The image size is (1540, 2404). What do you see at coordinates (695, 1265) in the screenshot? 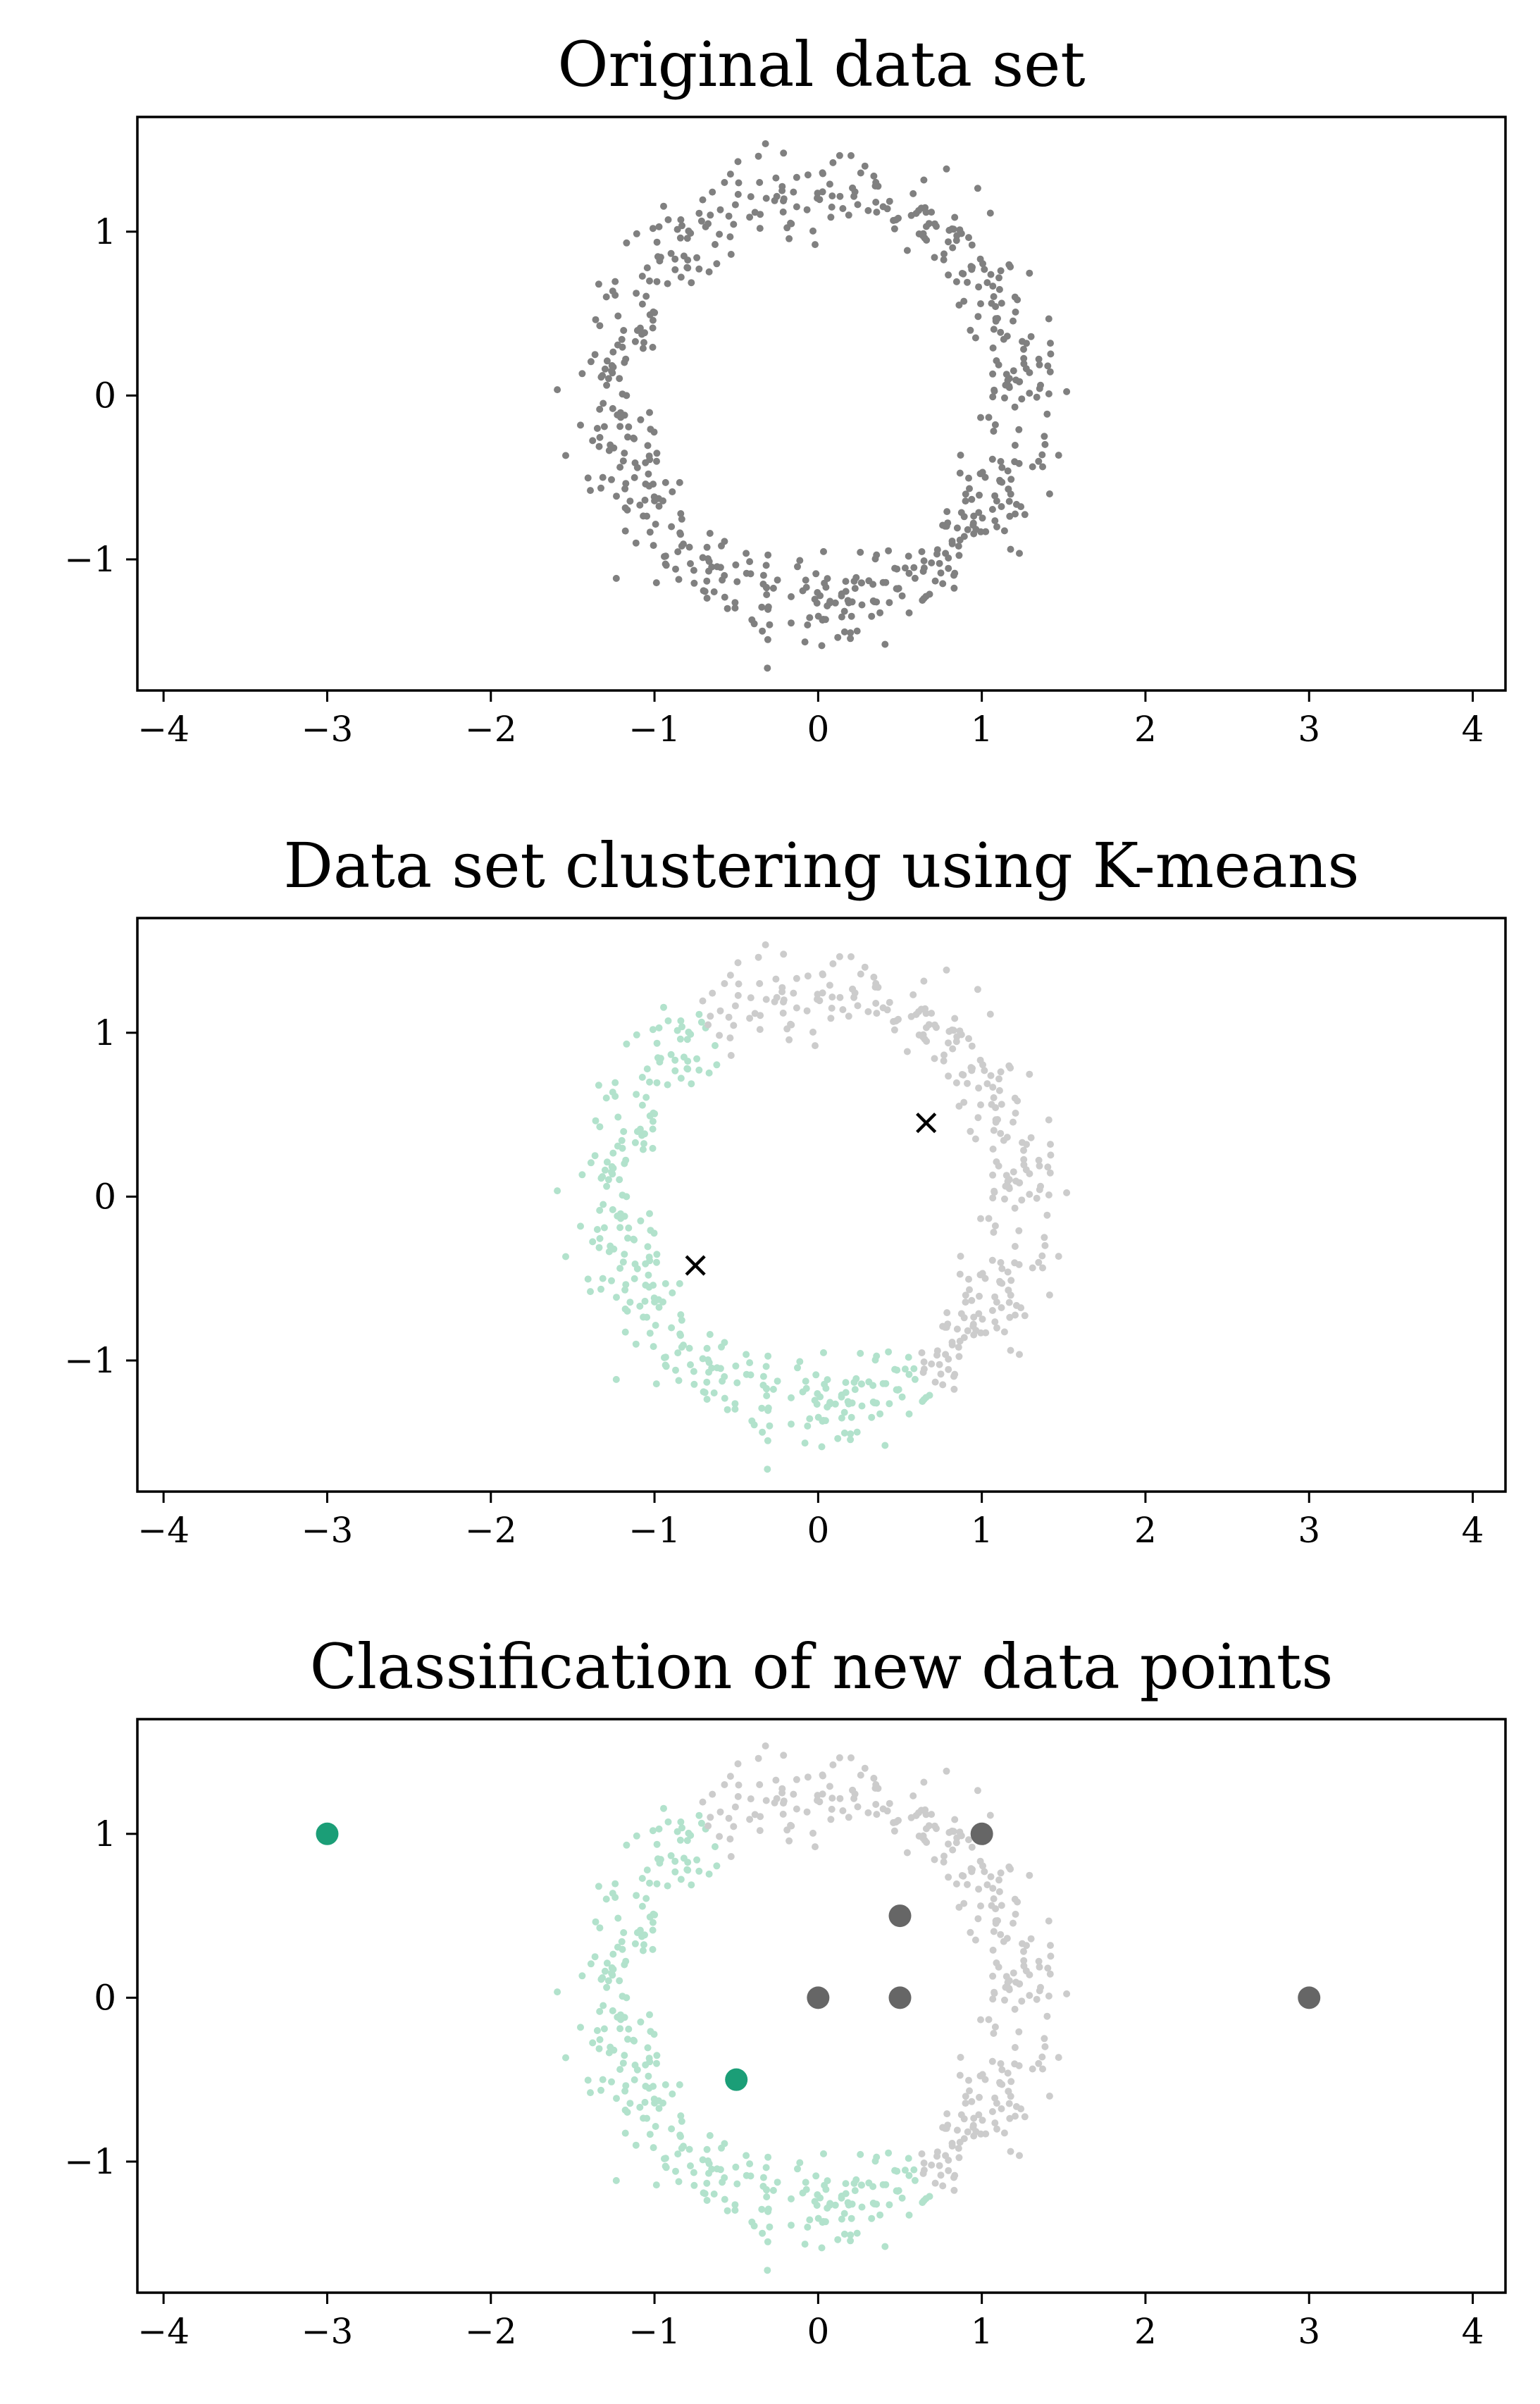
I see `centroid-marker` at bounding box center [695, 1265].